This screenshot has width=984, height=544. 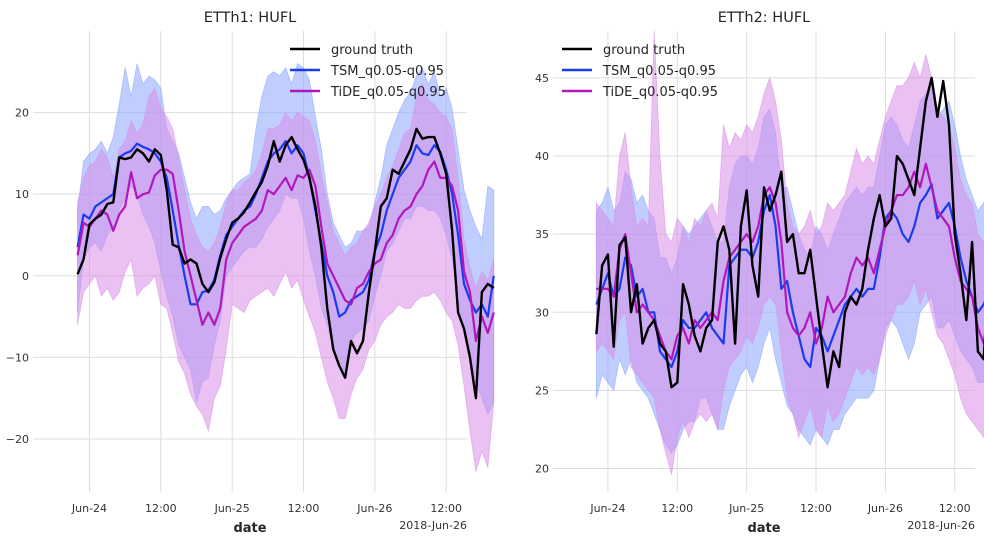 What do you see at coordinates (542, 234) in the screenshot?
I see `y-tick-label: 35` at bounding box center [542, 234].